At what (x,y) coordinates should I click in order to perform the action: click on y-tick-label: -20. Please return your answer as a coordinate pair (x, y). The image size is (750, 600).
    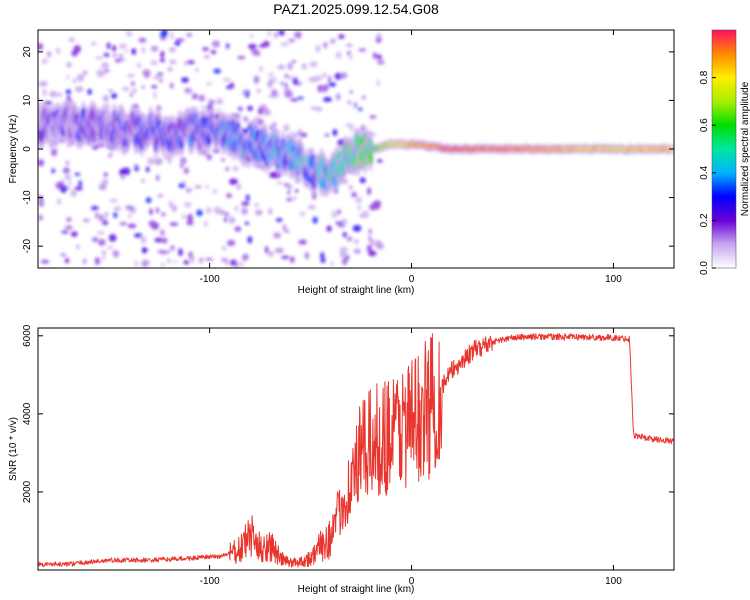
    Looking at the image, I should click on (27, 245).